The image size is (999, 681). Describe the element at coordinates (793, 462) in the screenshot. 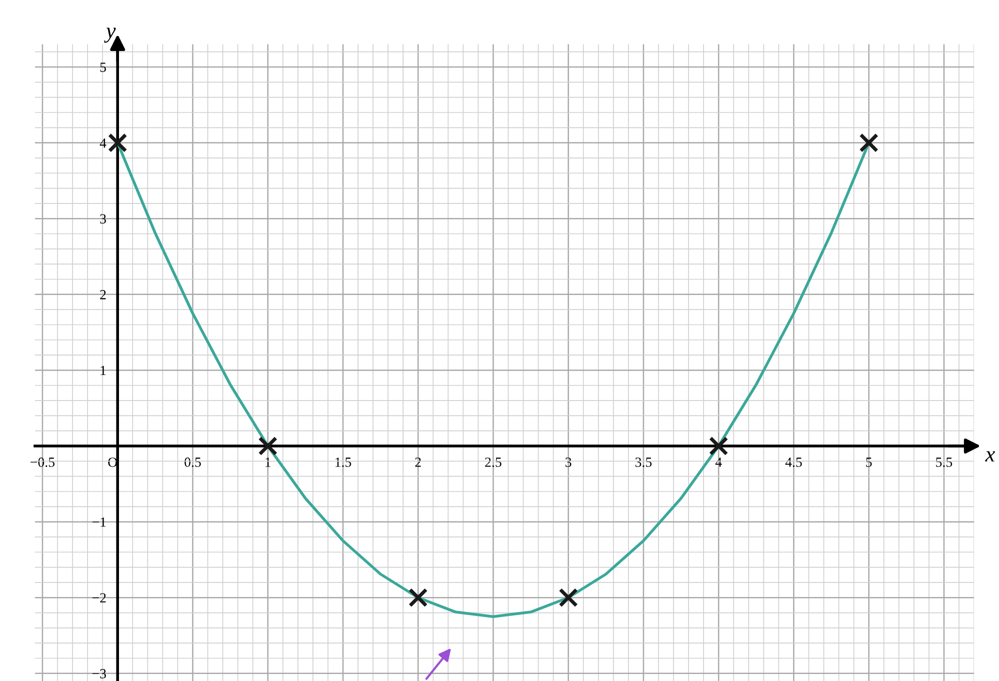

I see `x-tick-label: 4.5` at that location.